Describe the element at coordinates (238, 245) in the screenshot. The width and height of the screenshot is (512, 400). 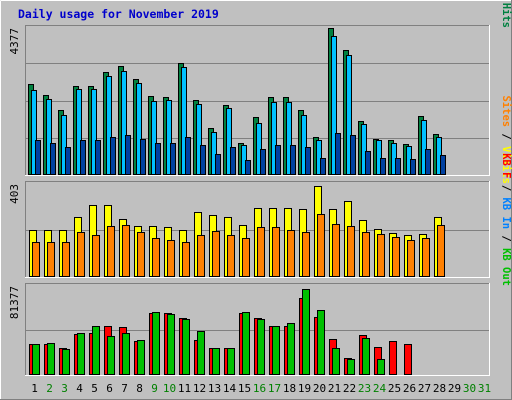
I see `series-sites` at that location.